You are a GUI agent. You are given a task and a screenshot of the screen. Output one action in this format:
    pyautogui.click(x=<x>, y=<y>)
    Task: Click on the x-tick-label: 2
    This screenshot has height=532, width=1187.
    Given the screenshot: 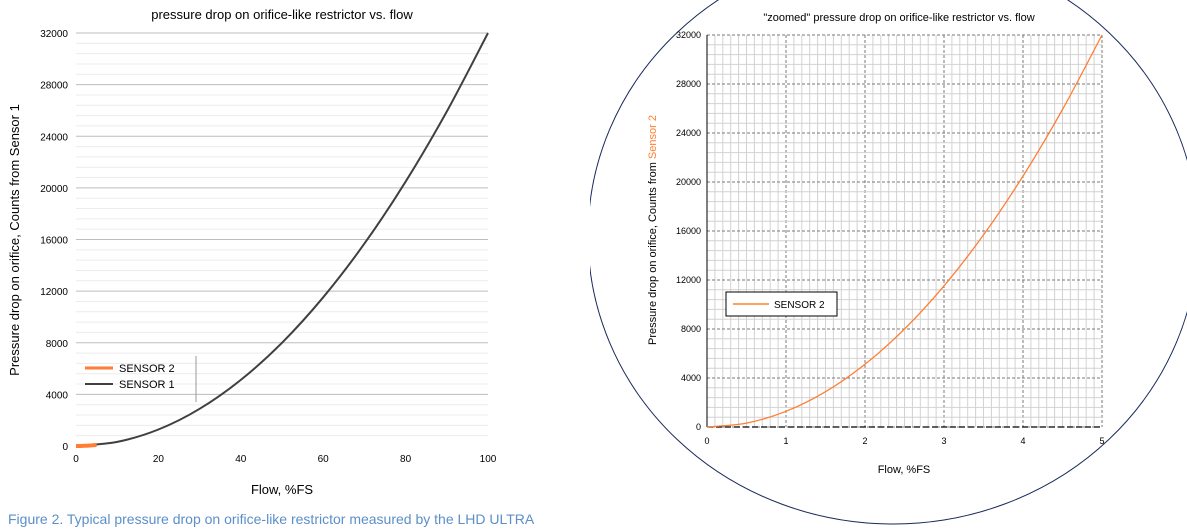 What is the action you would take?
    pyautogui.click(x=864, y=441)
    